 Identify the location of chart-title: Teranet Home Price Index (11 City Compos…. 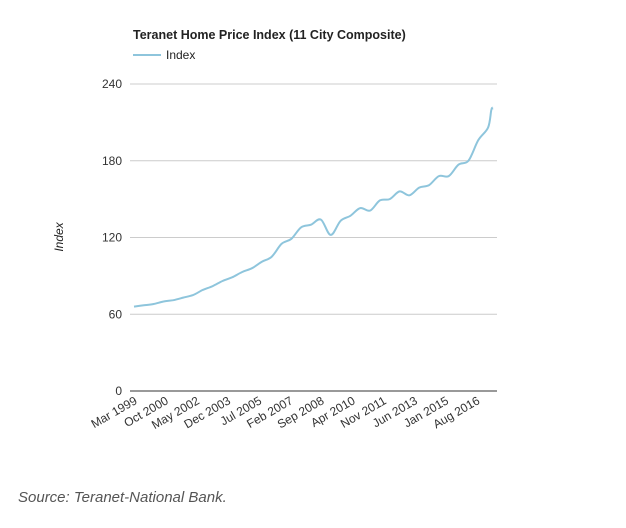
(269, 35).